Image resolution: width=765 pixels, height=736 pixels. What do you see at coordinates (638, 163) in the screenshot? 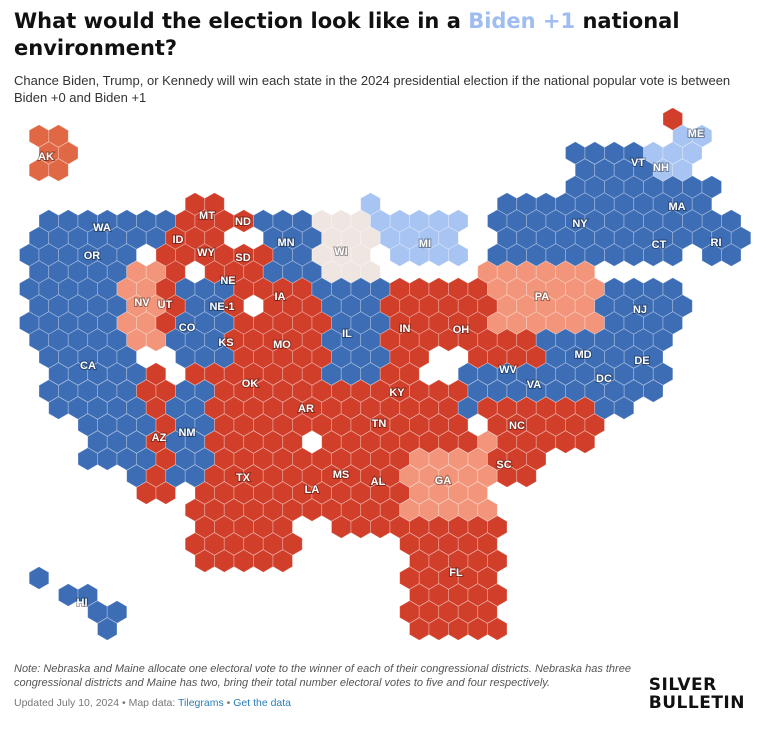
I see `state-label-vt: VT` at bounding box center [638, 163].